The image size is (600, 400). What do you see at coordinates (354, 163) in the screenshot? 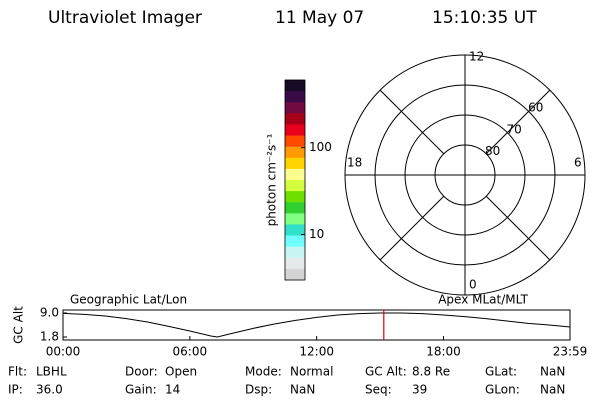
I see `hour-label: 18` at bounding box center [354, 163].